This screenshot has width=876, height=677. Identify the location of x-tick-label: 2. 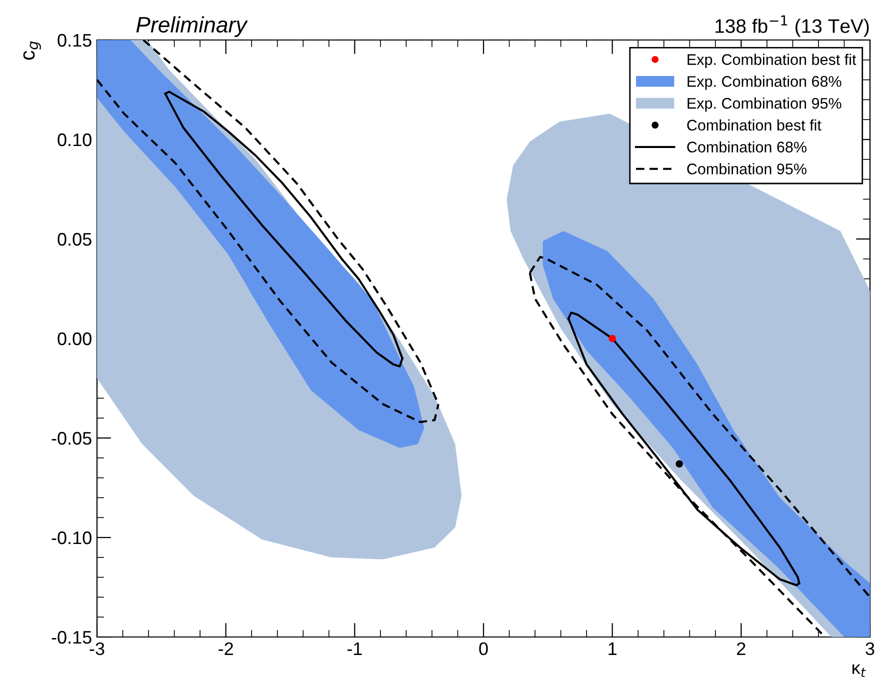
(741, 648).